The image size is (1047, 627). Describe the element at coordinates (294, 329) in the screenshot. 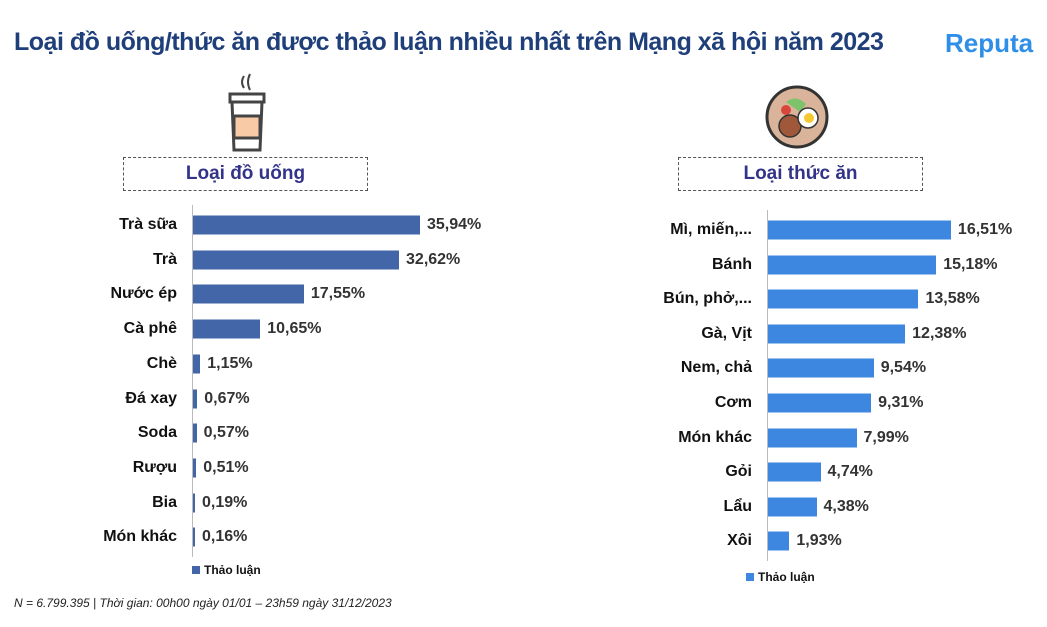

I see `data-label: 10,65%` at that location.